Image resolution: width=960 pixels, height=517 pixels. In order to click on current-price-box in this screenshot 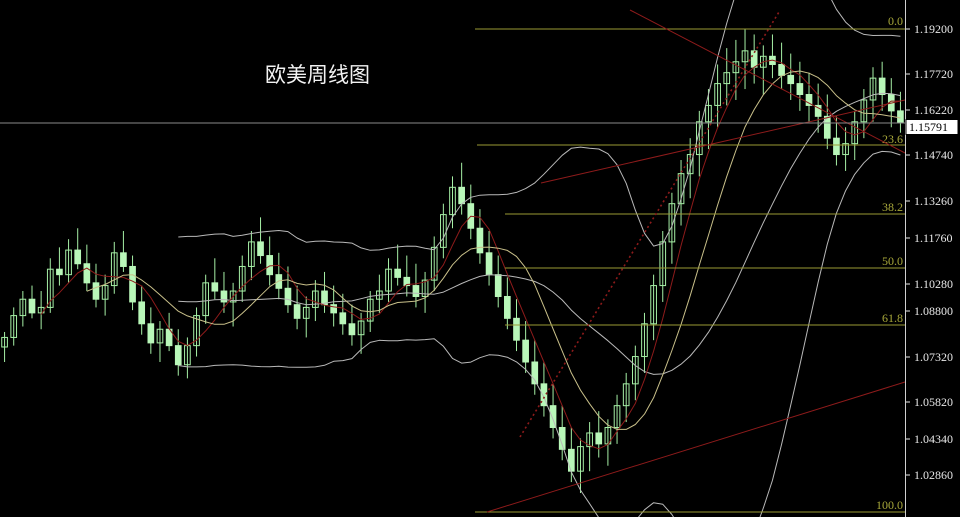, I will do `click(932, 127)`.